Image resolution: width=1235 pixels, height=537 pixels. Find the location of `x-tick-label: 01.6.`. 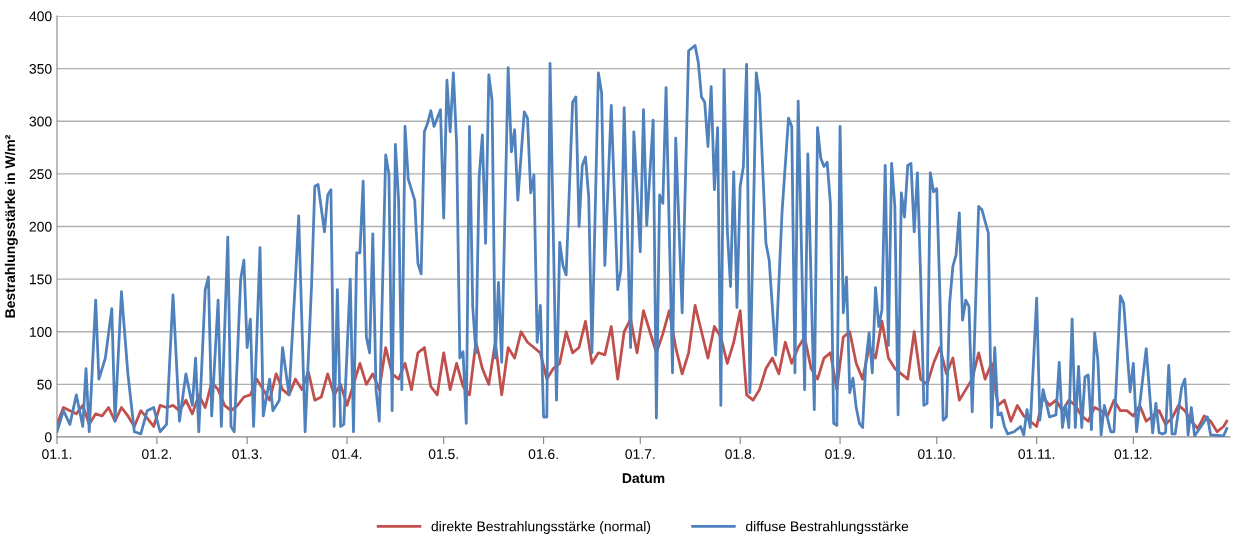

x-tick-label: 01.6. is located at coordinates (543, 454).